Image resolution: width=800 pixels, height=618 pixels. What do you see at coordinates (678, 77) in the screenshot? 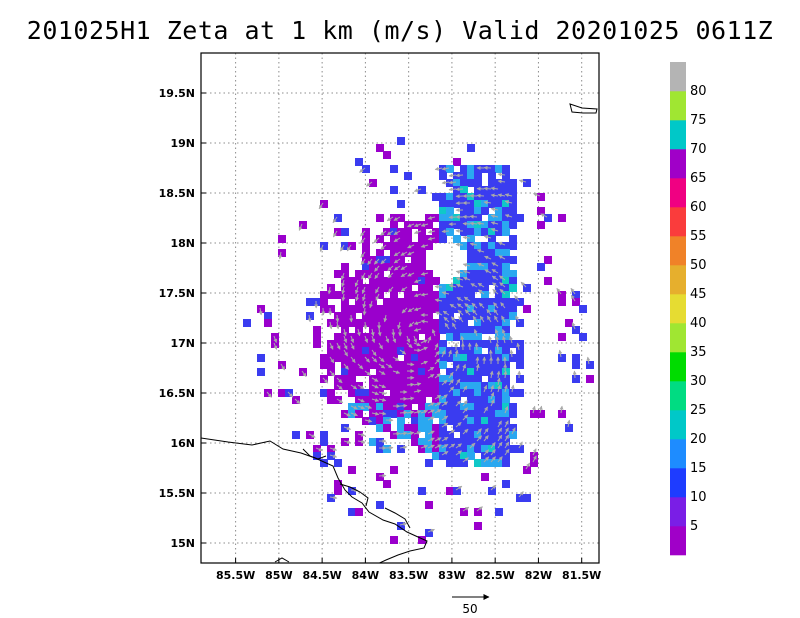
I see `colorbar-swatch` at bounding box center [678, 77].